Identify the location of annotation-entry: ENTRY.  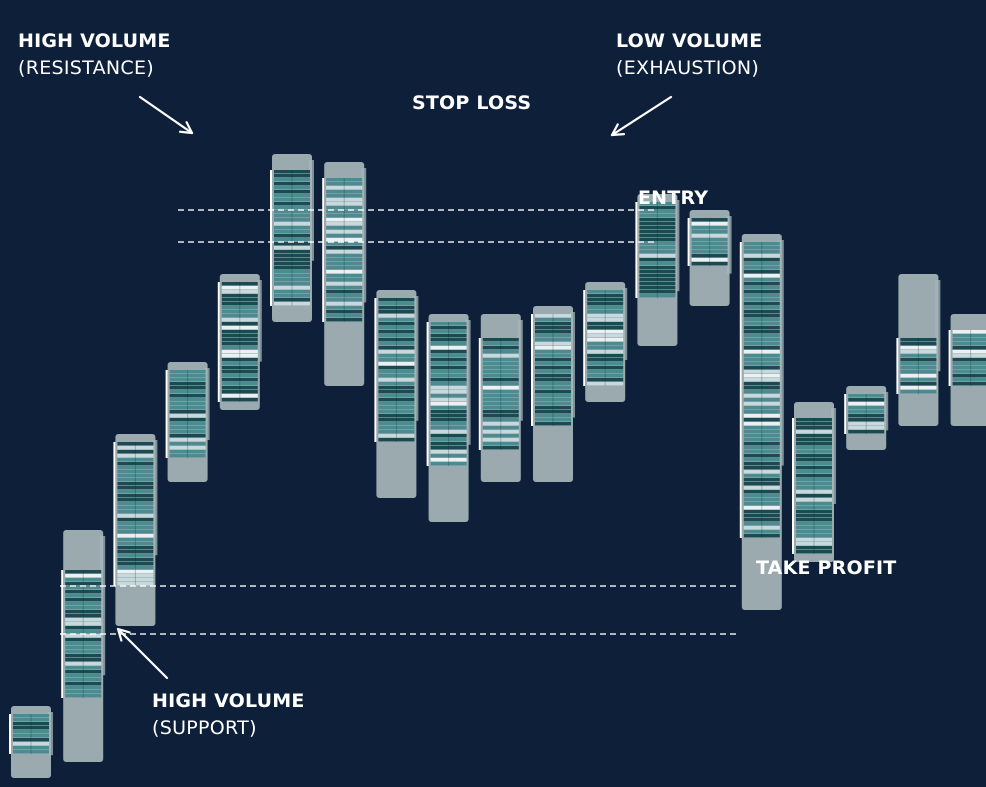
(673, 198).